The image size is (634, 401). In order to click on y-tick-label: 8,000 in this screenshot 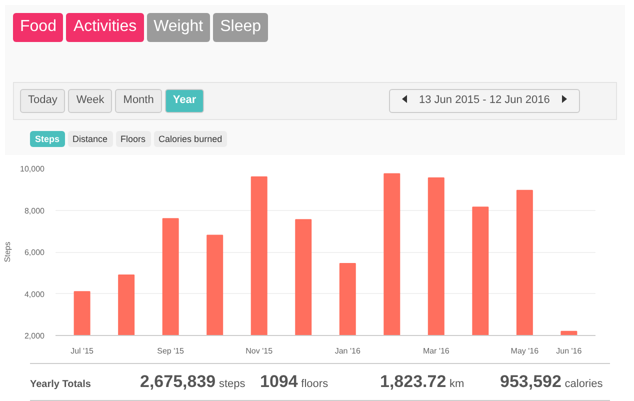, I will do `click(35, 211)`.